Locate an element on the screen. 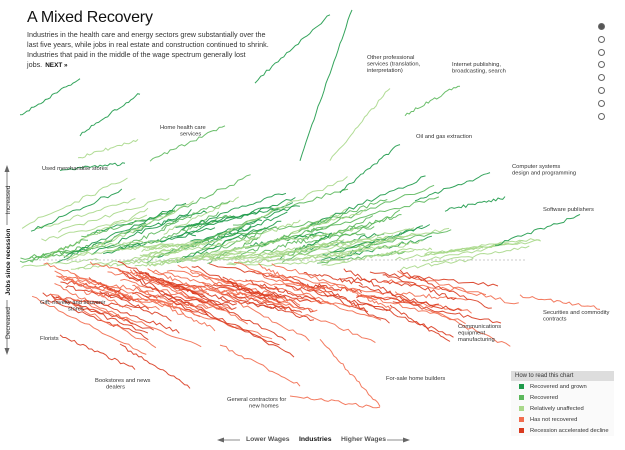 Image resolution: width=625 pixels, height=450 pixels. annotation-communications: Communications equipment manufacturing is located at coordinates (480, 333).